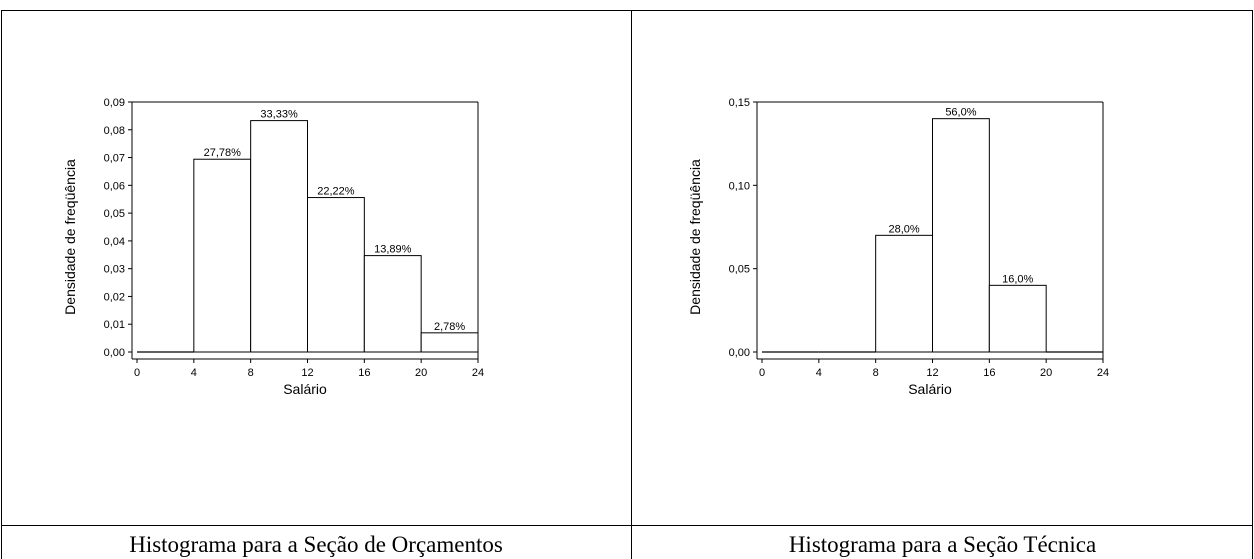 The width and height of the screenshot is (1254, 559). Describe the element at coordinates (114, 186) in the screenshot. I see `chart0-y-tick-label: 0,06` at that location.